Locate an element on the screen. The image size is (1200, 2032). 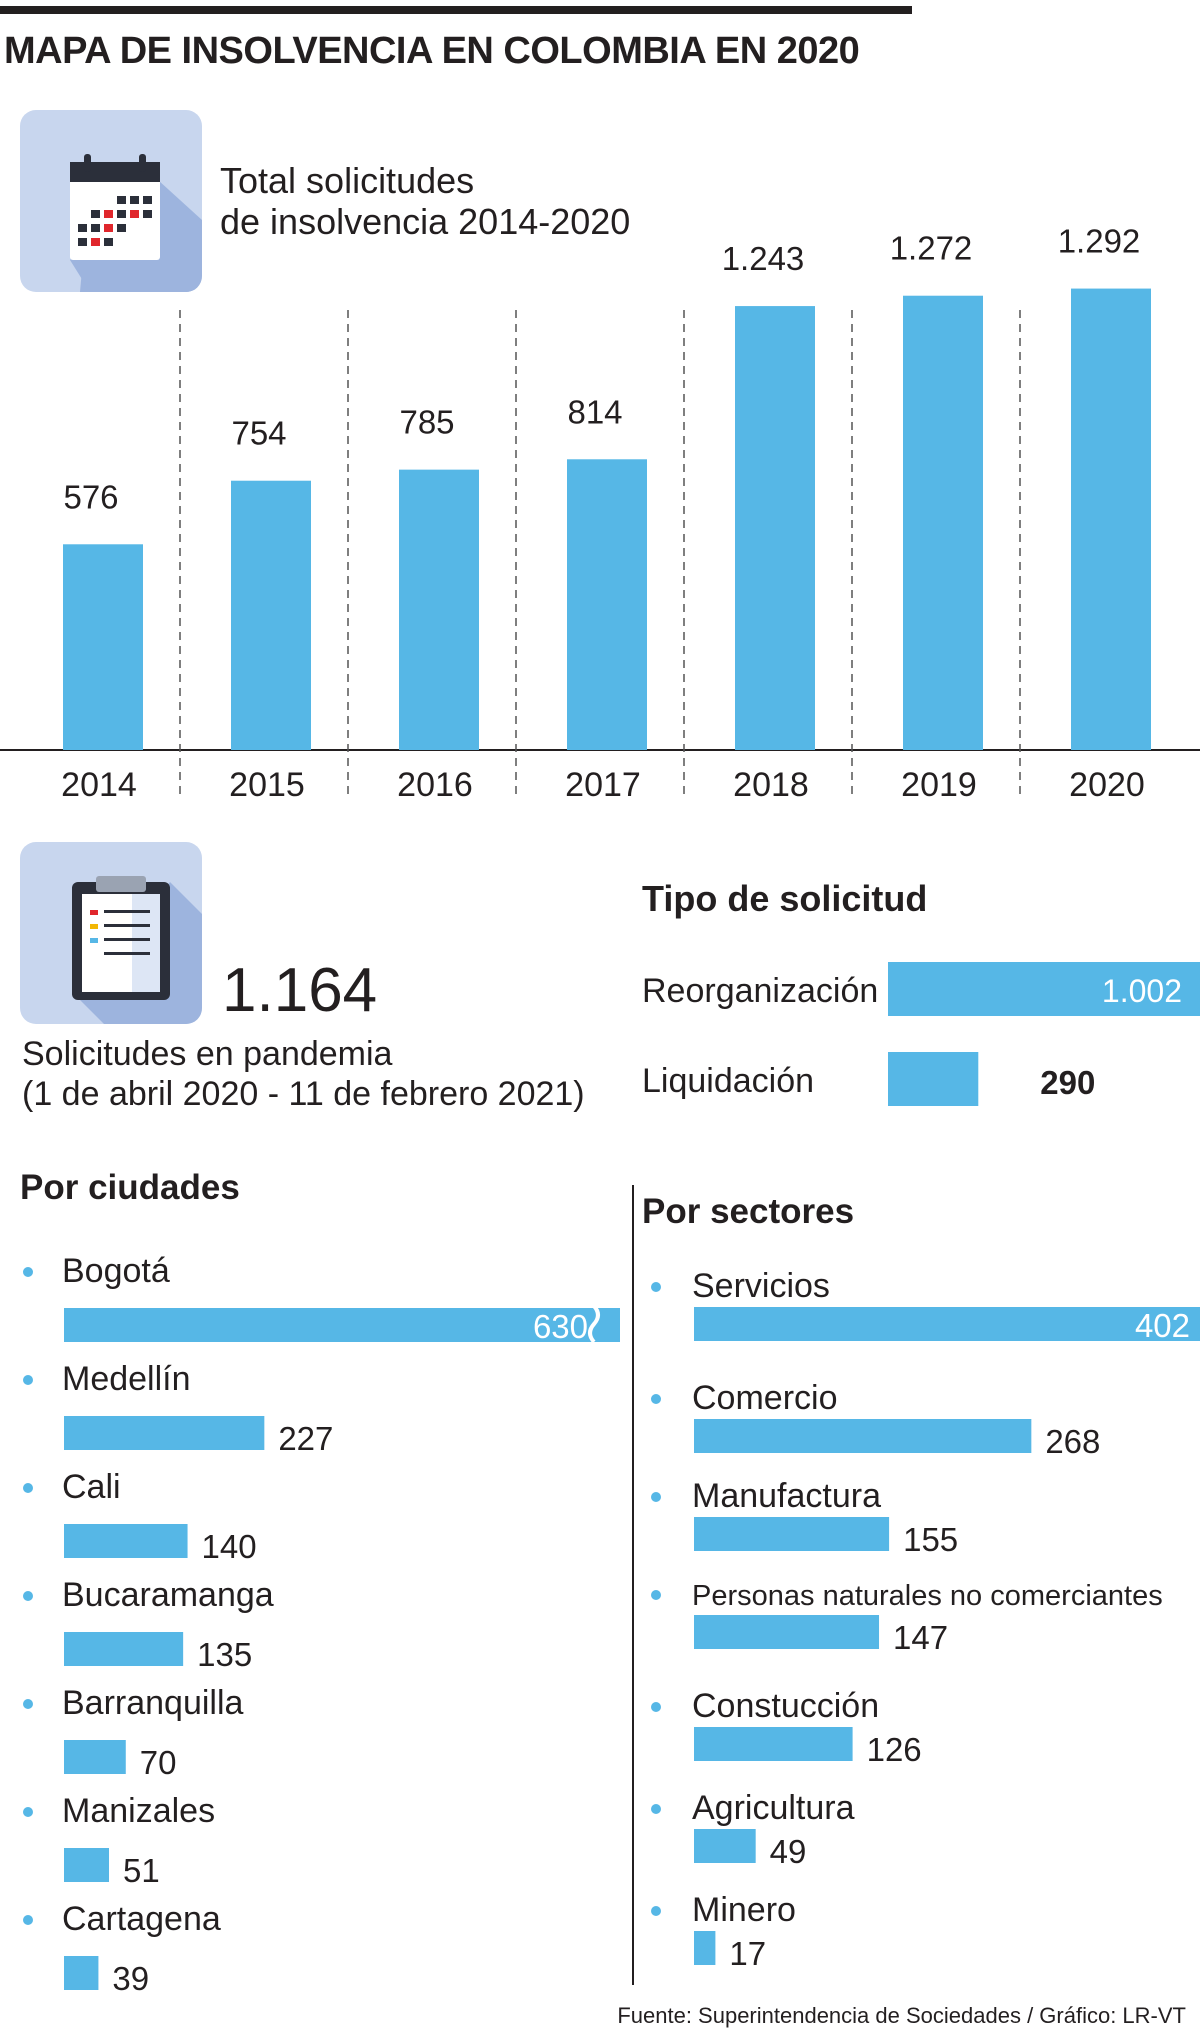
category-label-5: Manizales is located at coordinates (138, 1811).